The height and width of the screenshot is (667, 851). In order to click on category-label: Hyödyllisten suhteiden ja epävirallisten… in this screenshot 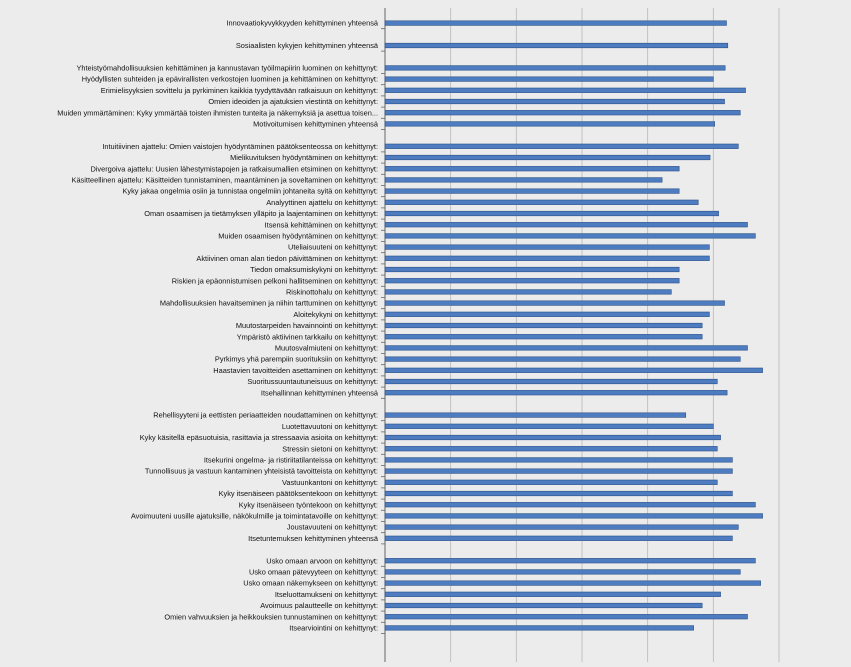, I will do `click(230, 79)`.